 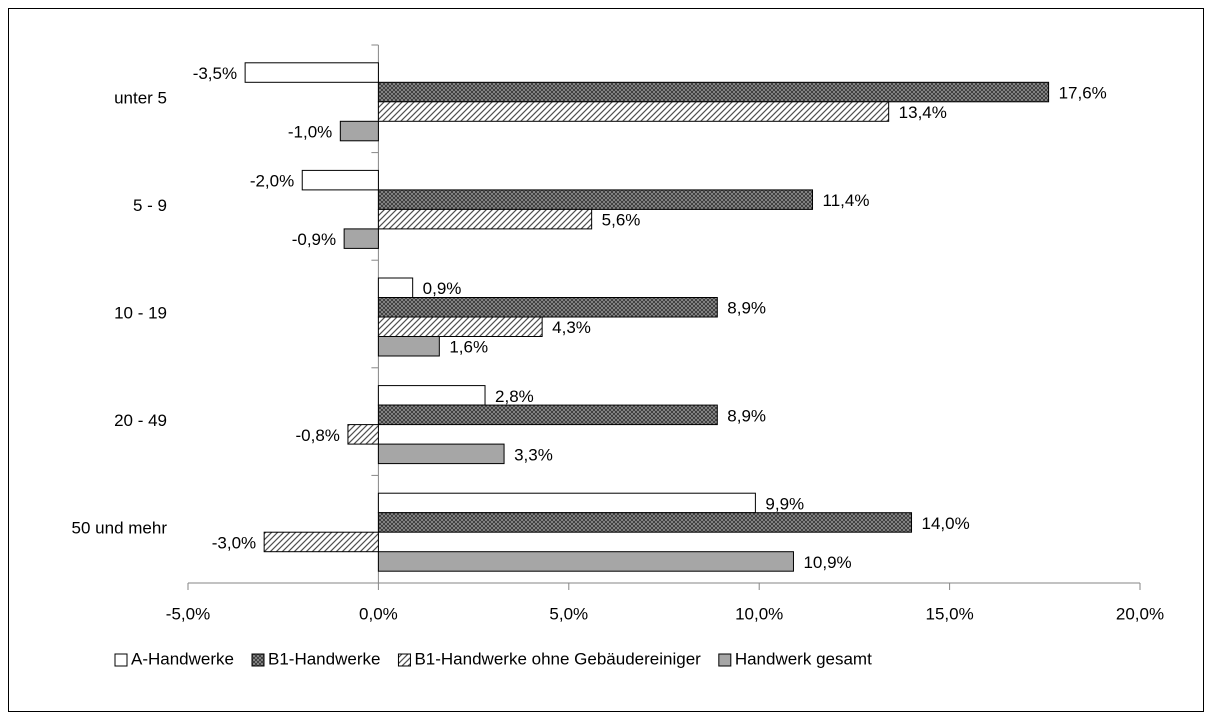 What do you see at coordinates (784, 503) in the screenshot?
I see `value-label: 9,9%` at bounding box center [784, 503].